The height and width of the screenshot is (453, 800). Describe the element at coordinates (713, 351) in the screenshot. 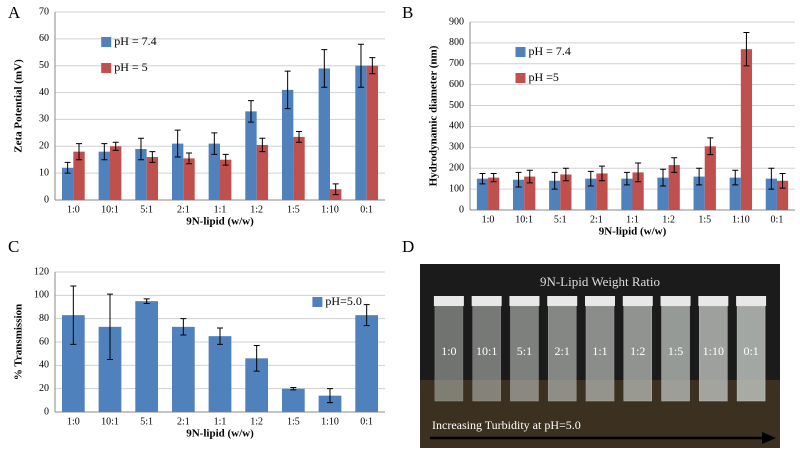

I see `cuvette-label: 1:10` at that location.